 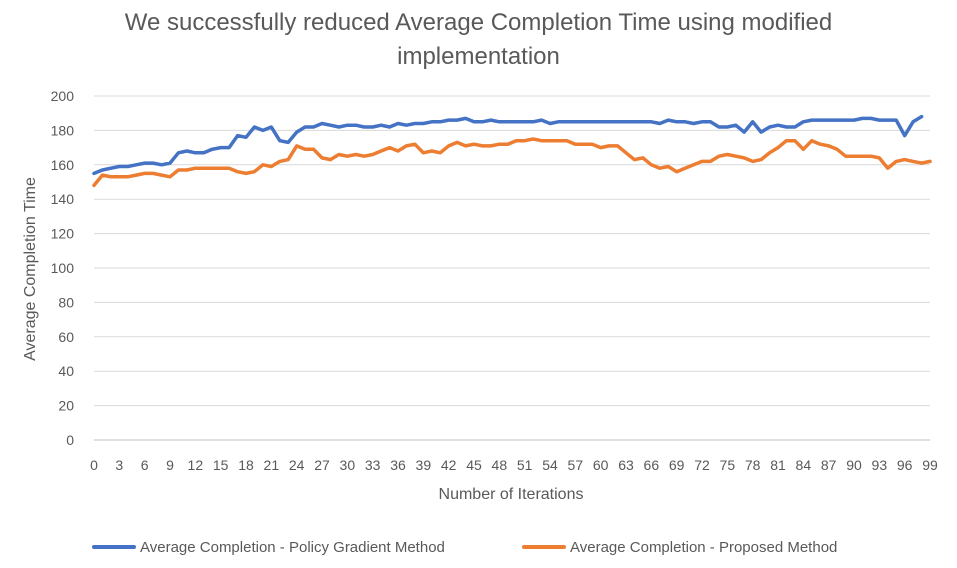 What do you see at coordinates (145, 465) in the screenshot?
I see `x-tick-label-6: 6` at bounding box center [145, 465].